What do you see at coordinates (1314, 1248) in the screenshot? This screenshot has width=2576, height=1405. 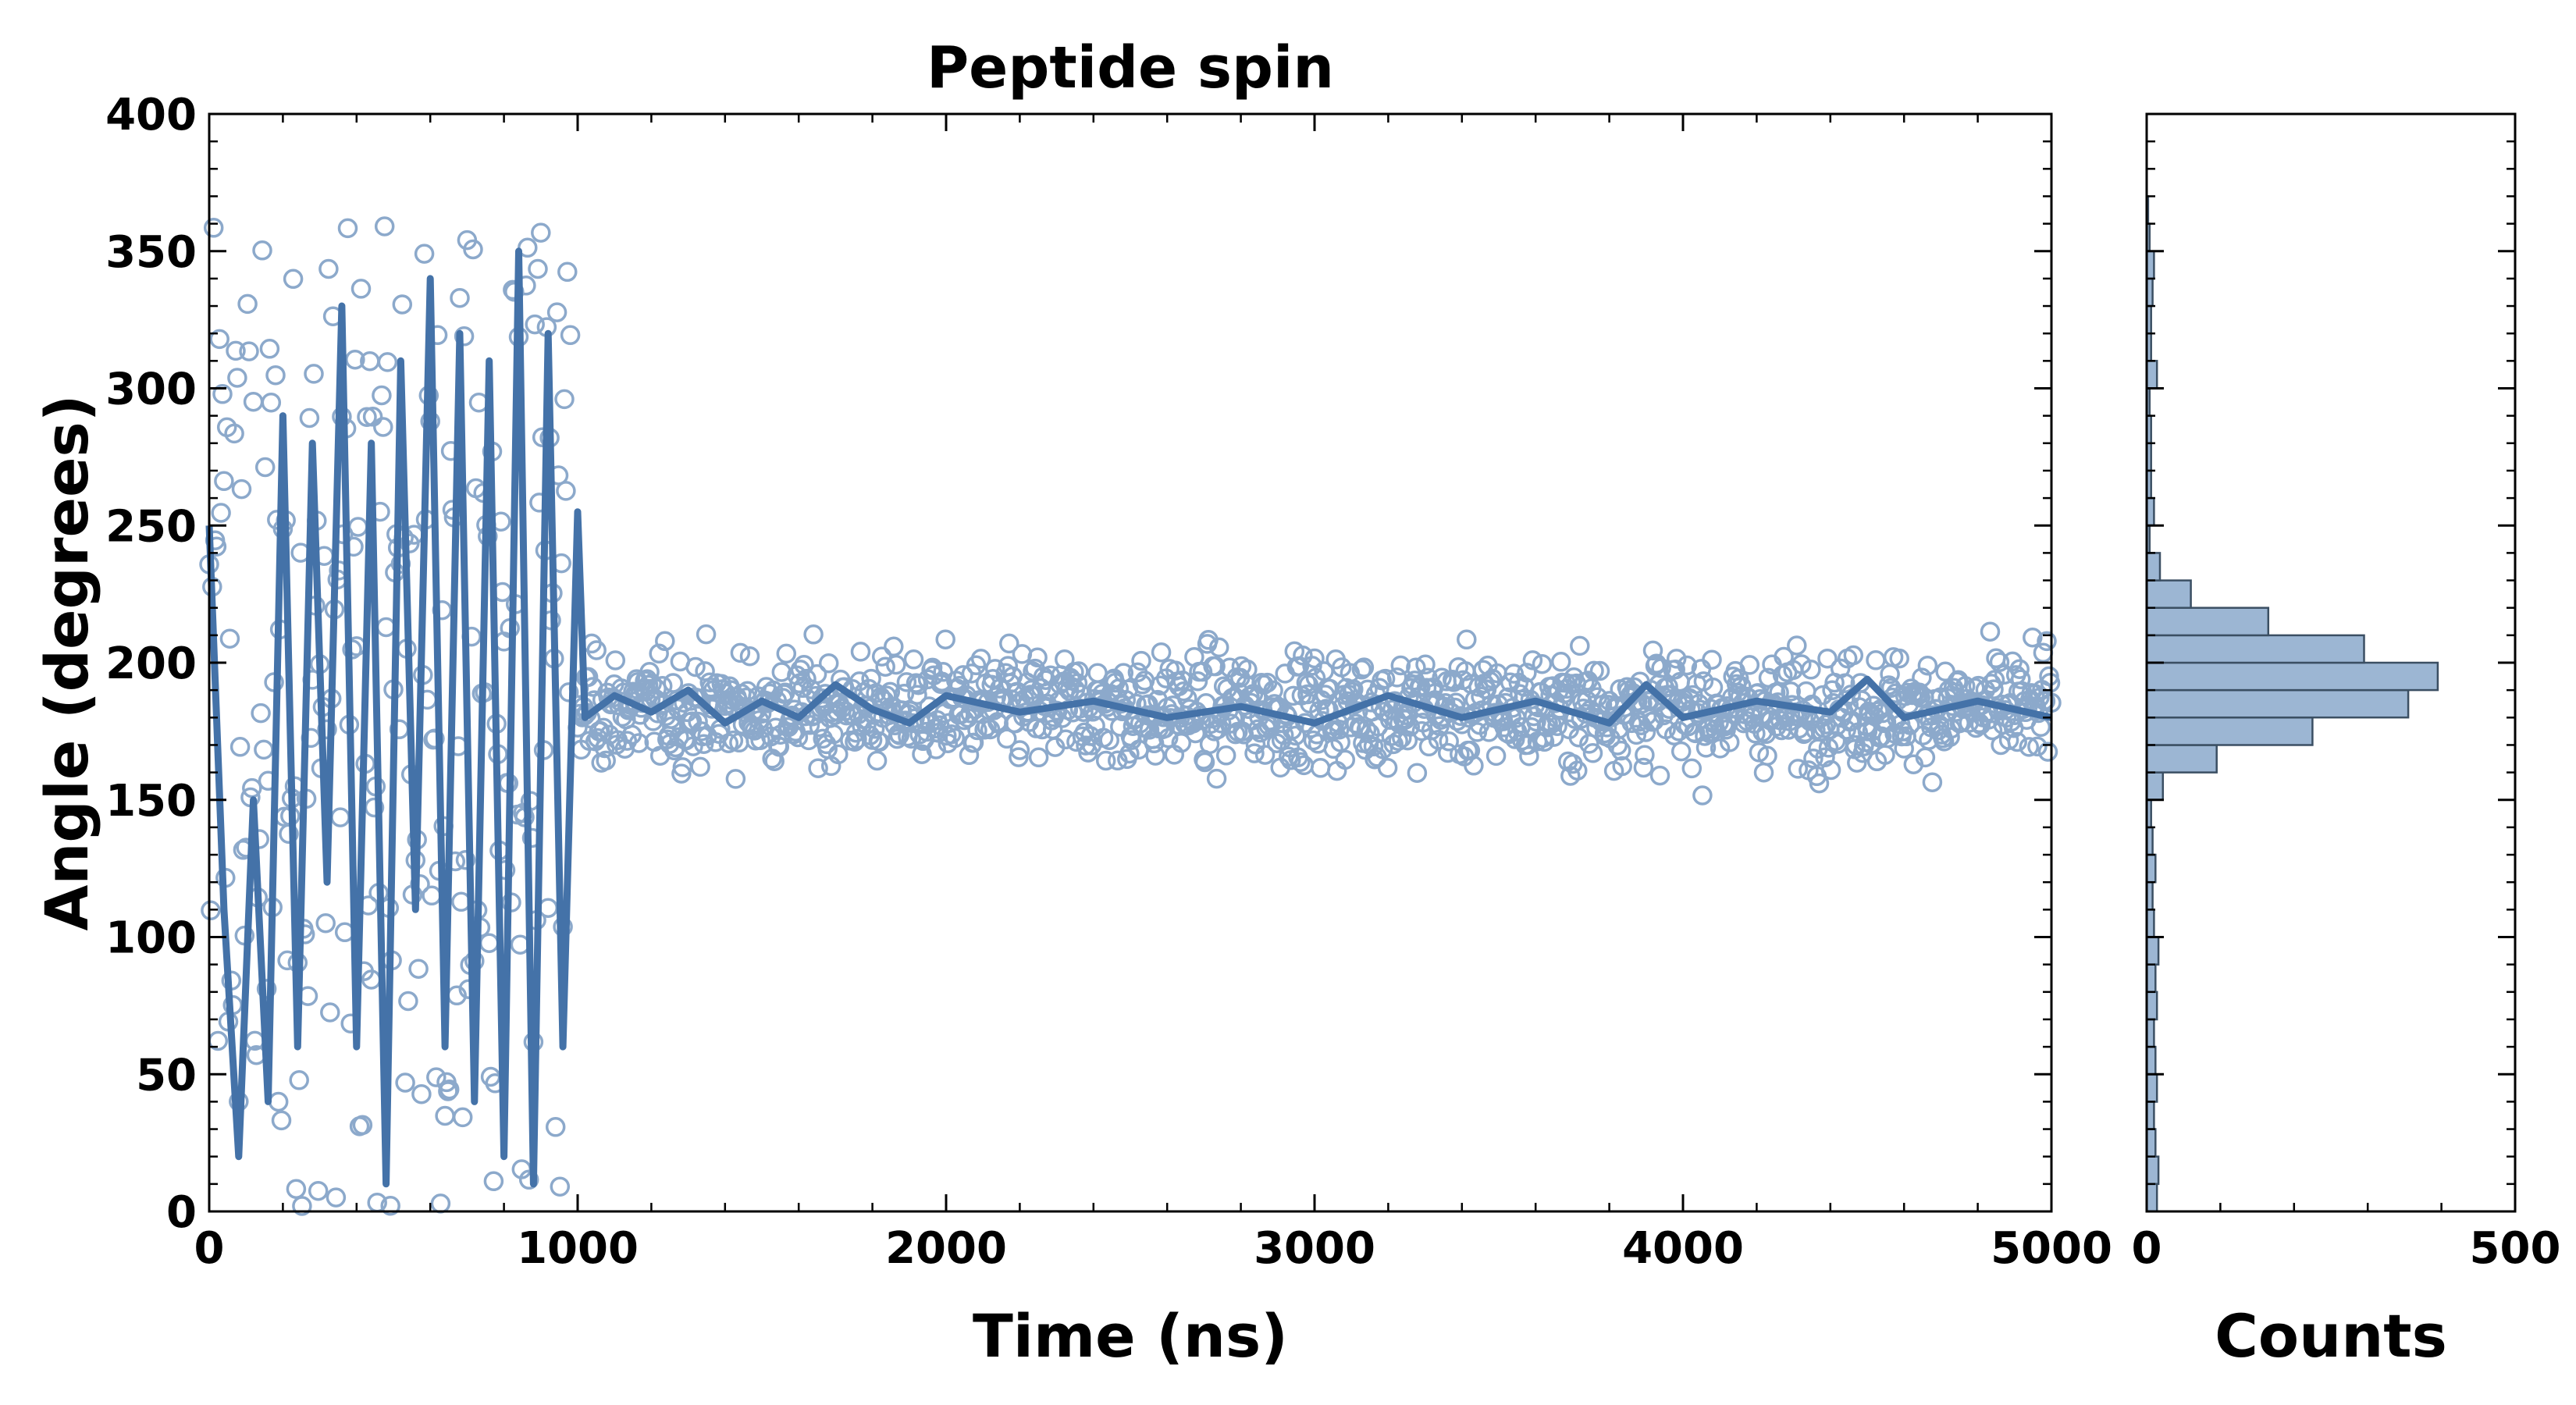 I see `x-tick-label: 3000` at bounding box center [1314, 1248].